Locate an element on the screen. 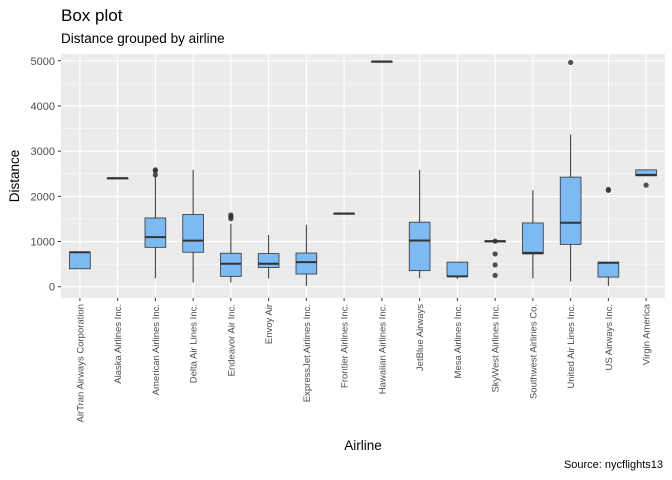 The height and width of the screenshot is (480, 672). x-tick-label: Frontier Airlines Inc. is located at coordinates (345, 346).